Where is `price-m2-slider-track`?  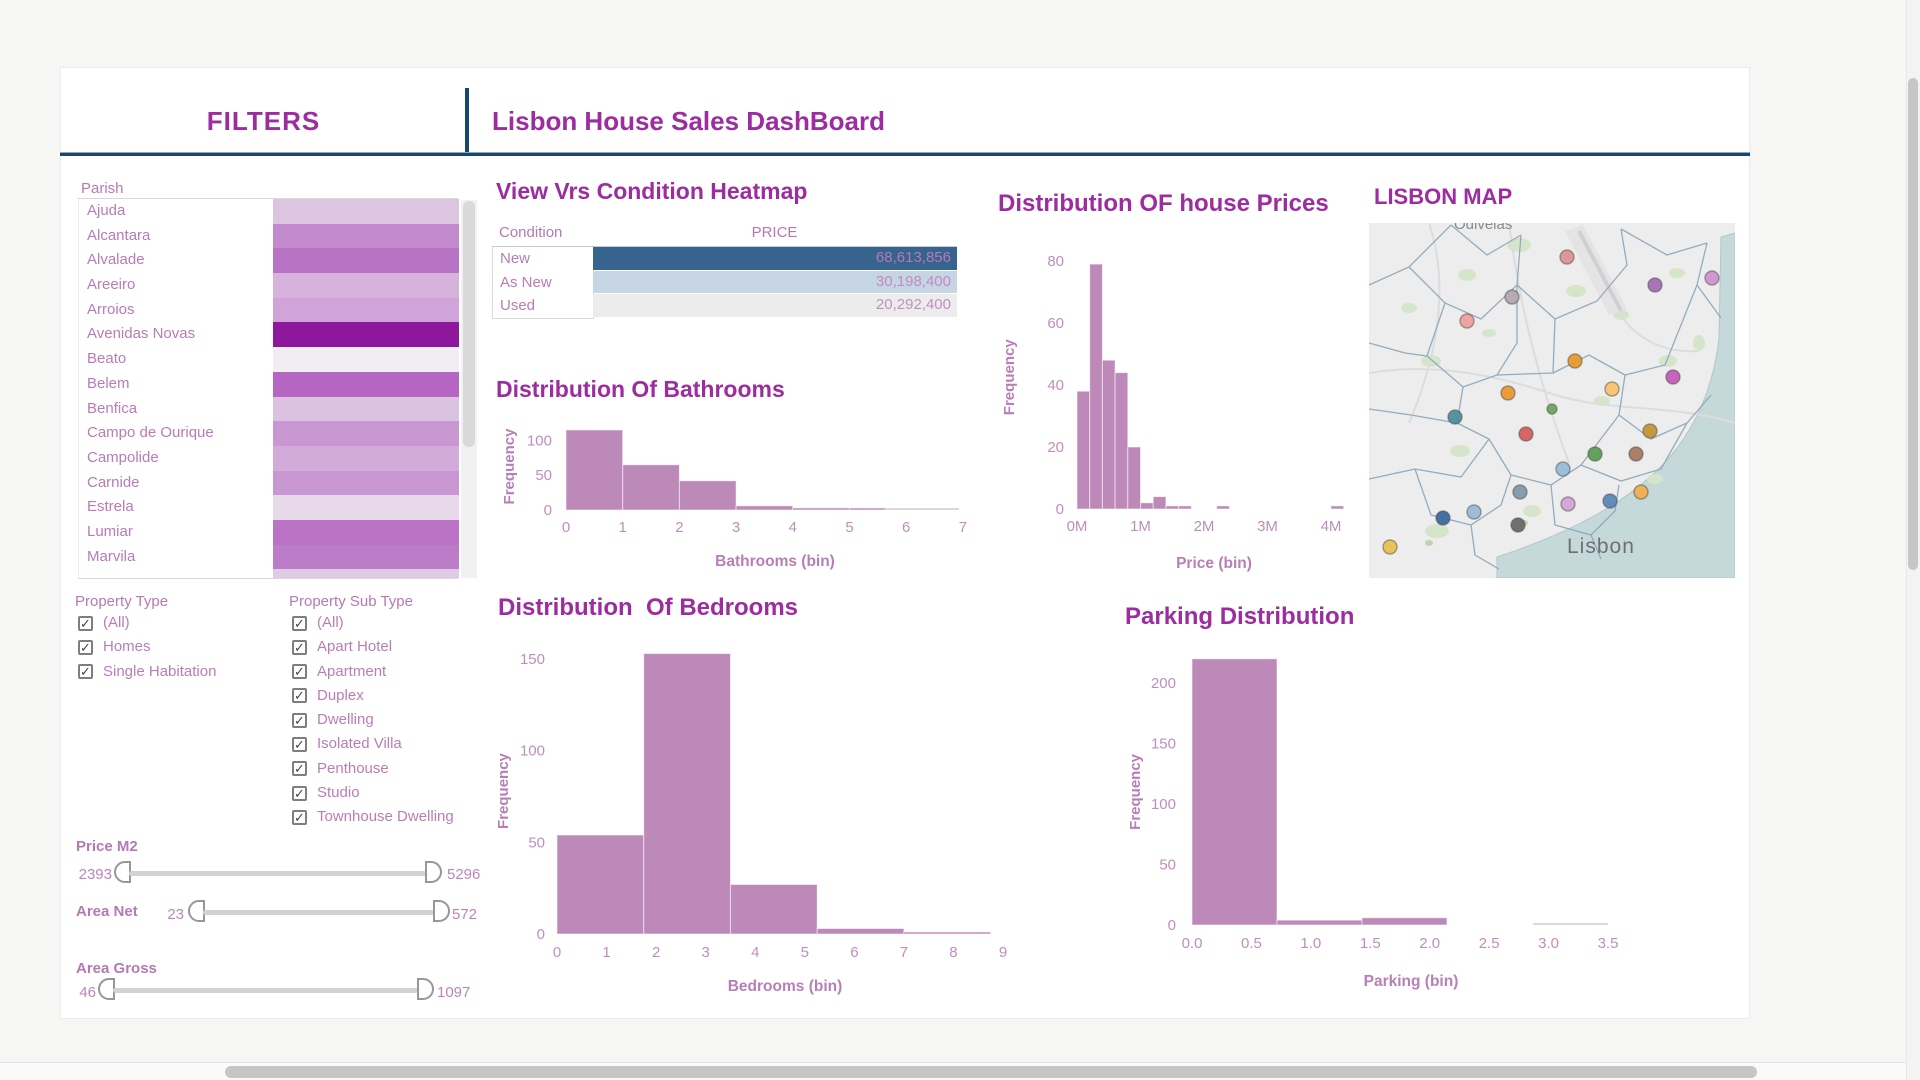
price-m2-slider-track is located at coordinates (277, 873).